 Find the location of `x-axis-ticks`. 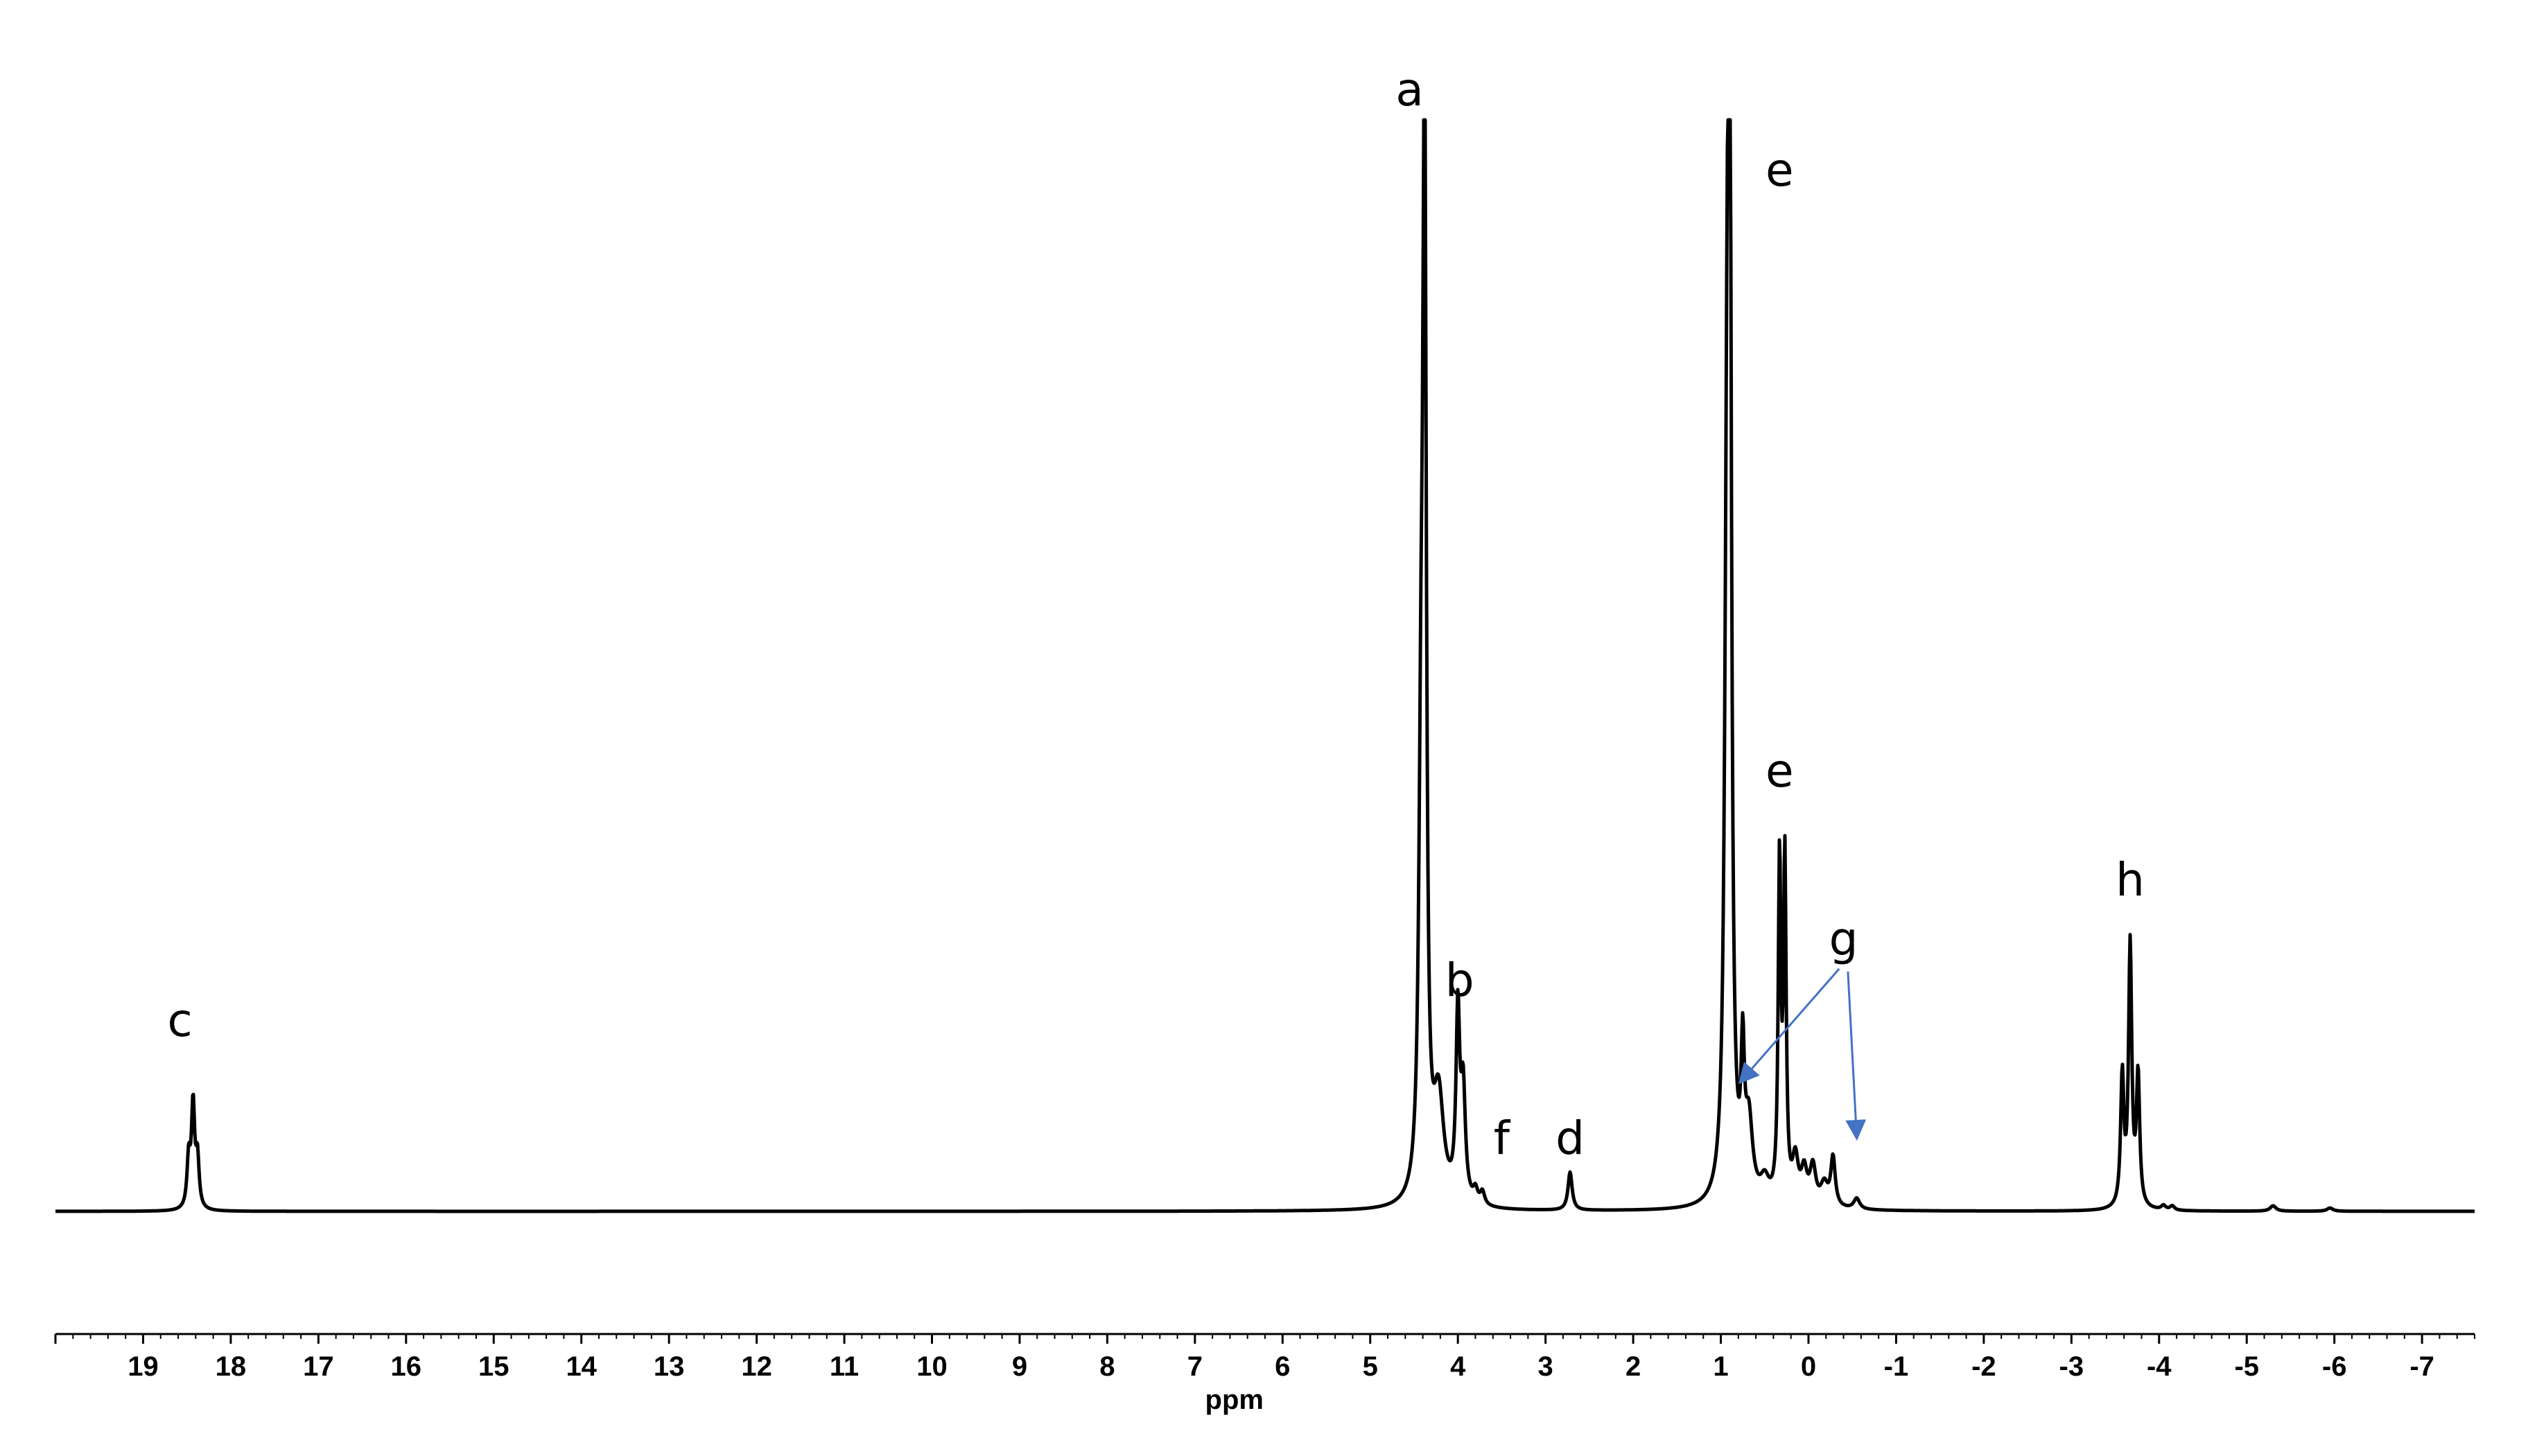

x-axis-ticks is located at coordinates (1264, 1339).